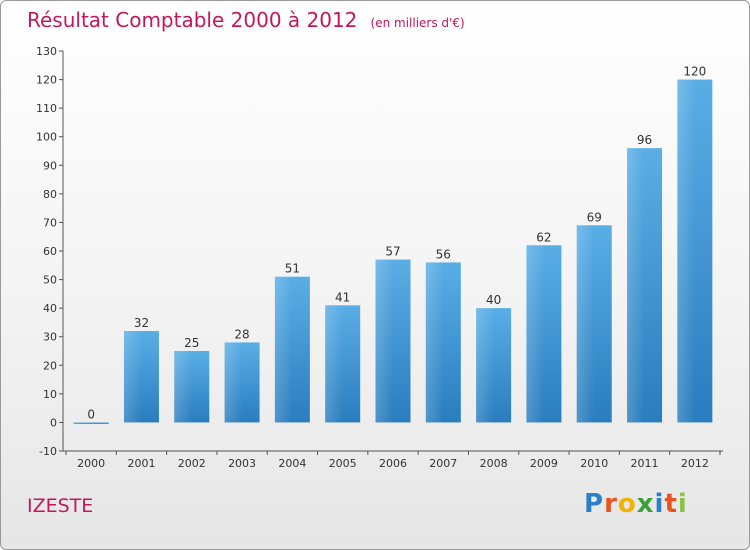 Image resolution: width=750 pixels, height=550 pixels. Describe the element at coordinates (141, 323) in the screenshot. I see `value-label: 32` at that location.